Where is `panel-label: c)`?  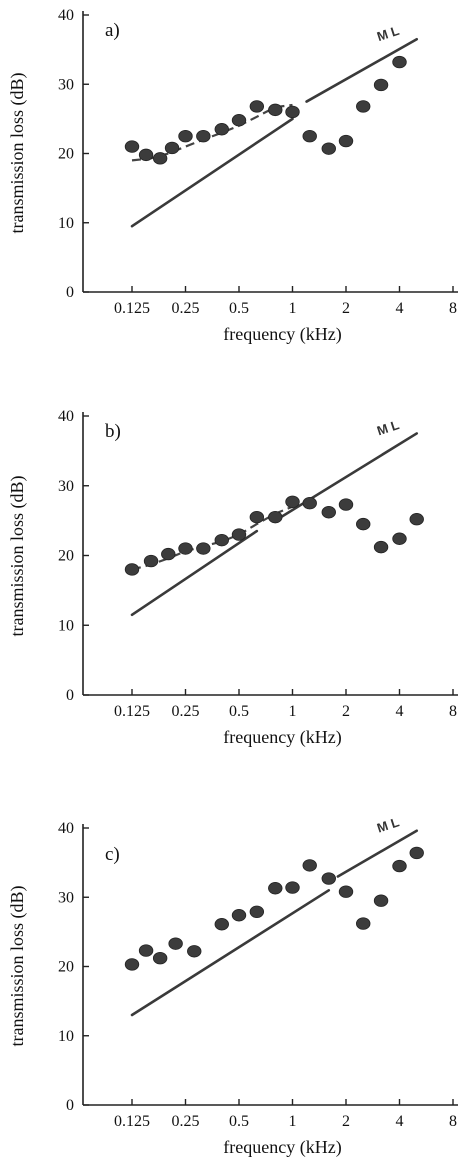
panel-label: c) is located at coordinates (112, 854).